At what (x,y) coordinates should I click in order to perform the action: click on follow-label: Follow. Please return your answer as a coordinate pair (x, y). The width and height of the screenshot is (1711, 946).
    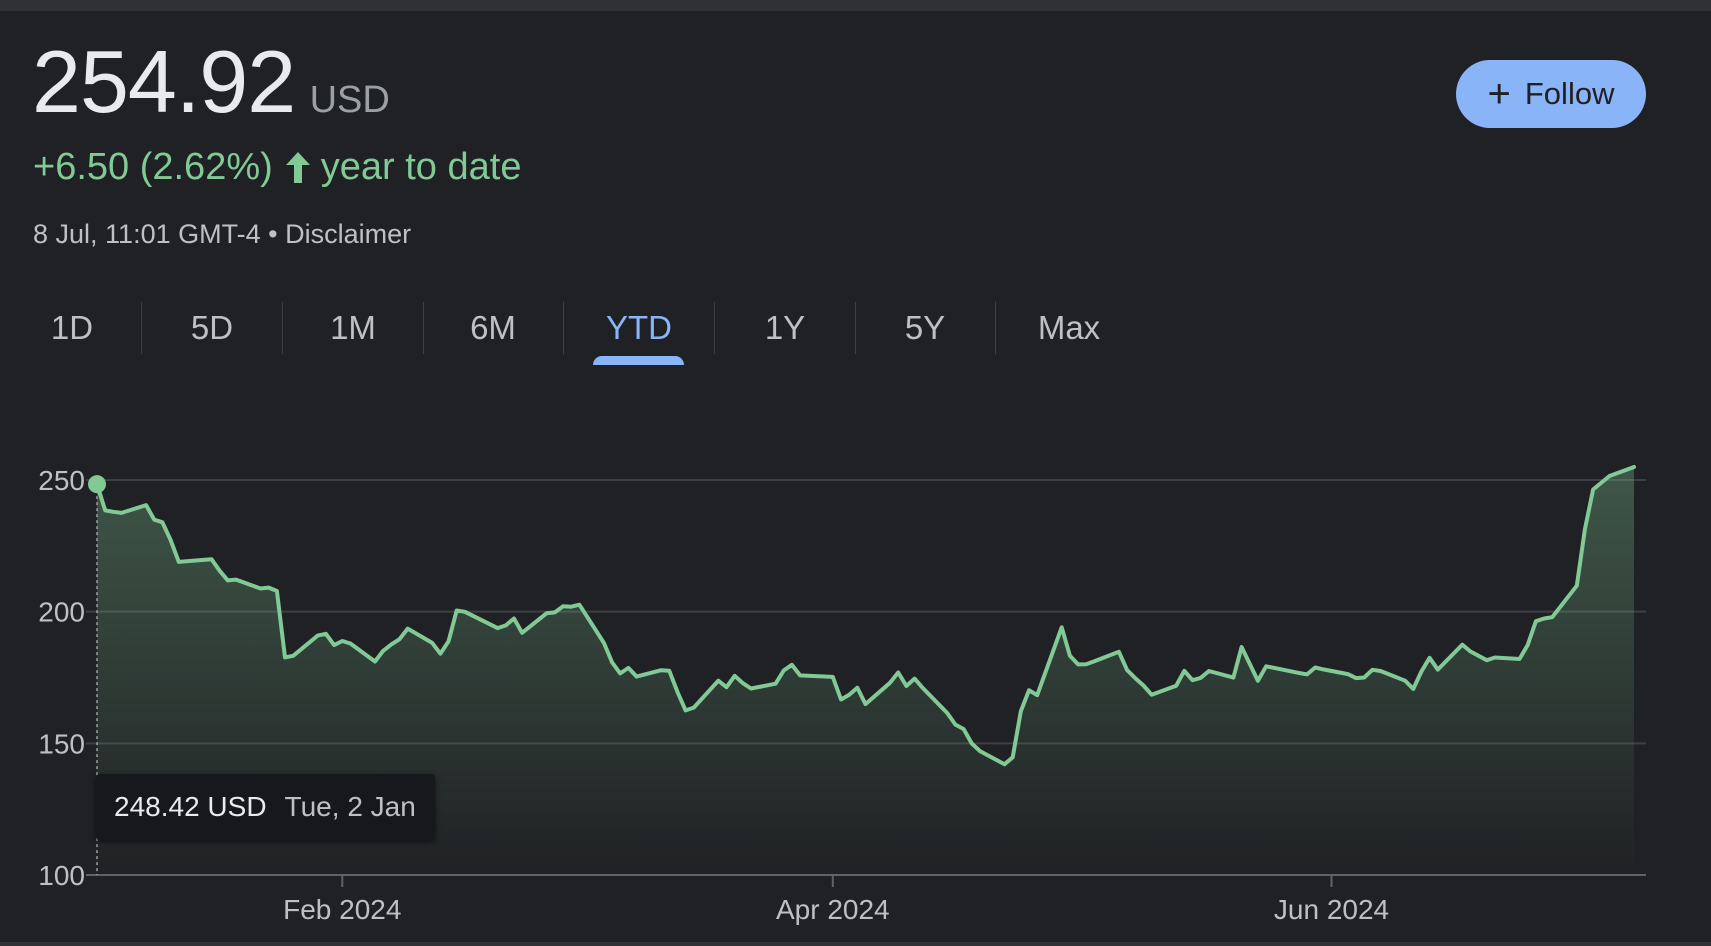
    Looking at the image, I should click on (1569, 93).